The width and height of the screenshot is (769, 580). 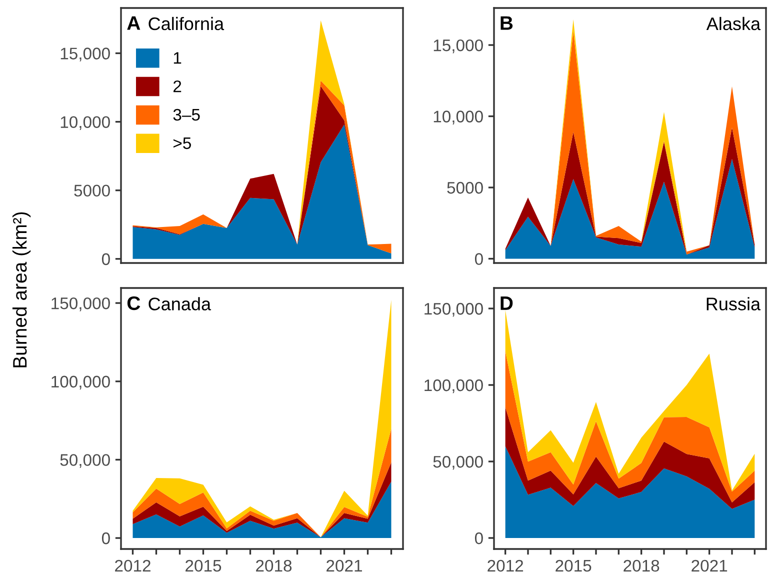 What do you see at coordinates (733, 303) in the screenshot?
I see `chart-title: Russia` at bounding box center [733, 303].